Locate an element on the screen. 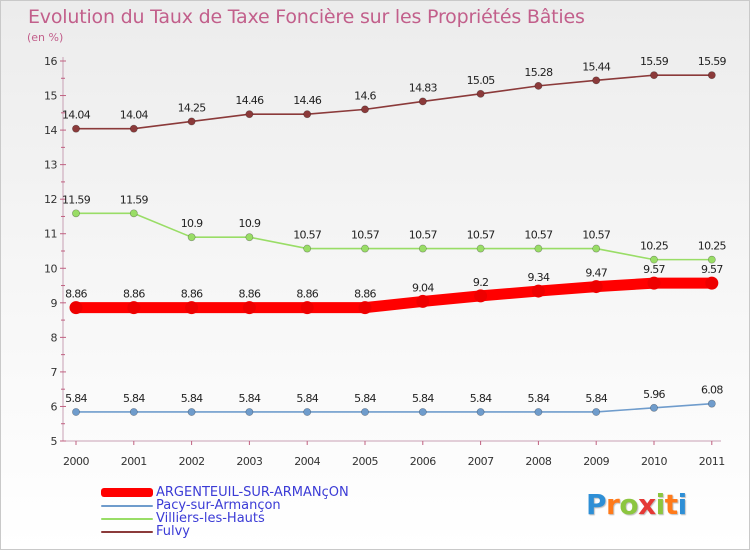 The width and height of the screenshot is (750, 550). legend-item: Villiers-les-Hauts is located at coordinates (225, 518).